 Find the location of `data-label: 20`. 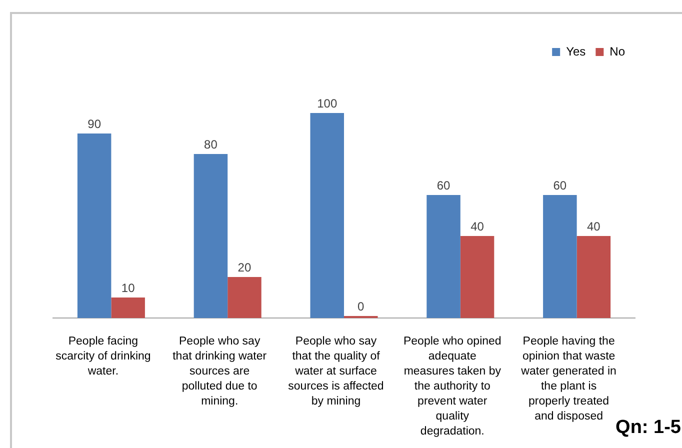

data-label: 20 is located at coordinates (245, 267).